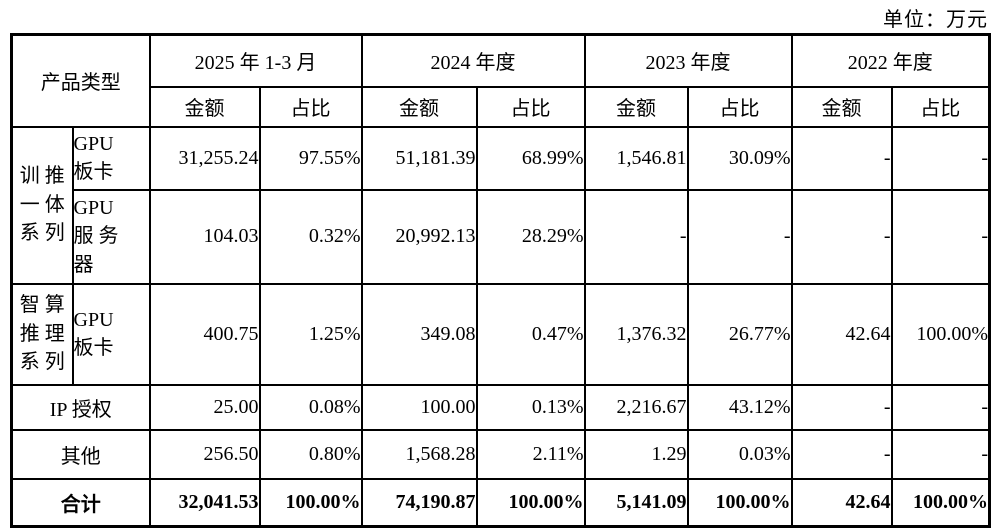  What do you see at coordinates (739, 158) in the screenshot?
I see `cell-value: 30.09%` at bounding box center [739, 158].